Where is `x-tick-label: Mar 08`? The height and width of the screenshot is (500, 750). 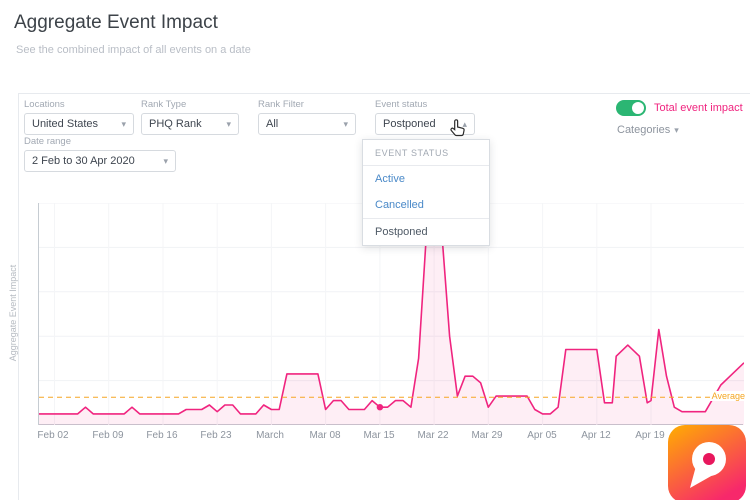 x-tick-label: Mar 08 is located at coordinates (325, 435).